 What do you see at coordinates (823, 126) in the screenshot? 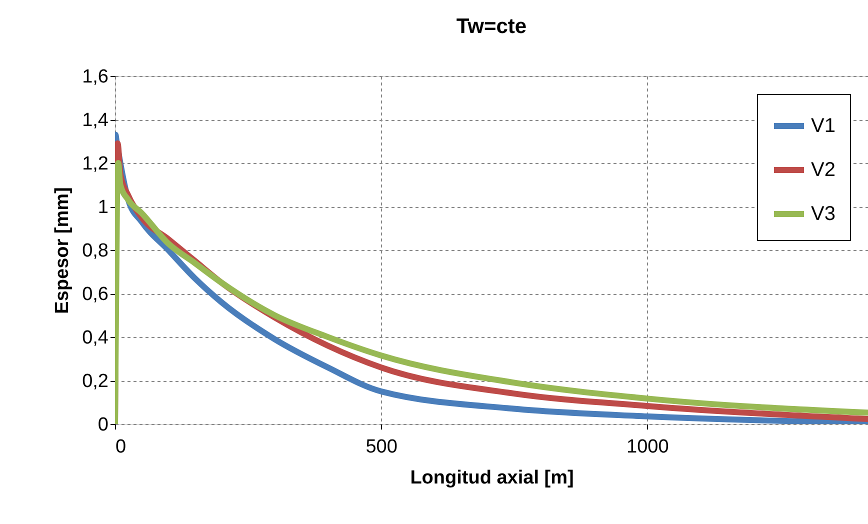
I see `legend-label: V1` at bounding box center [823, 126].